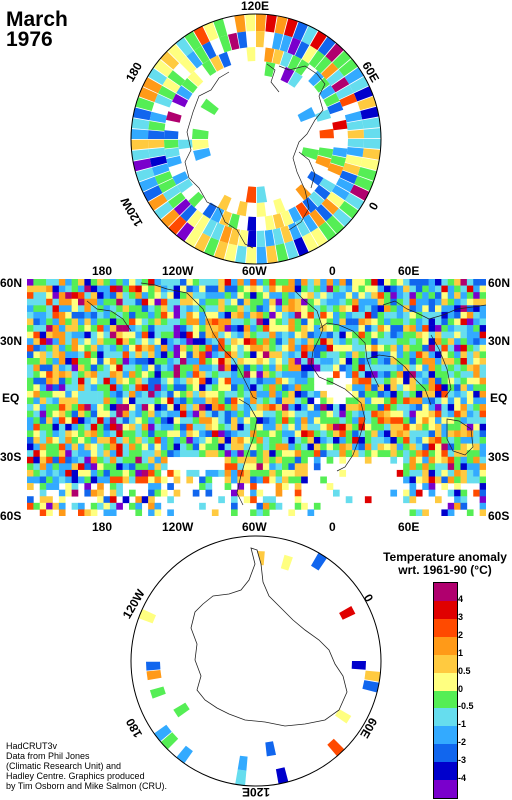 The height and width of the screenshot is (800, 512). Describe the element at coordinates (461, 598) in the screenshot. I see `legend-tick-label: 4` at that location.